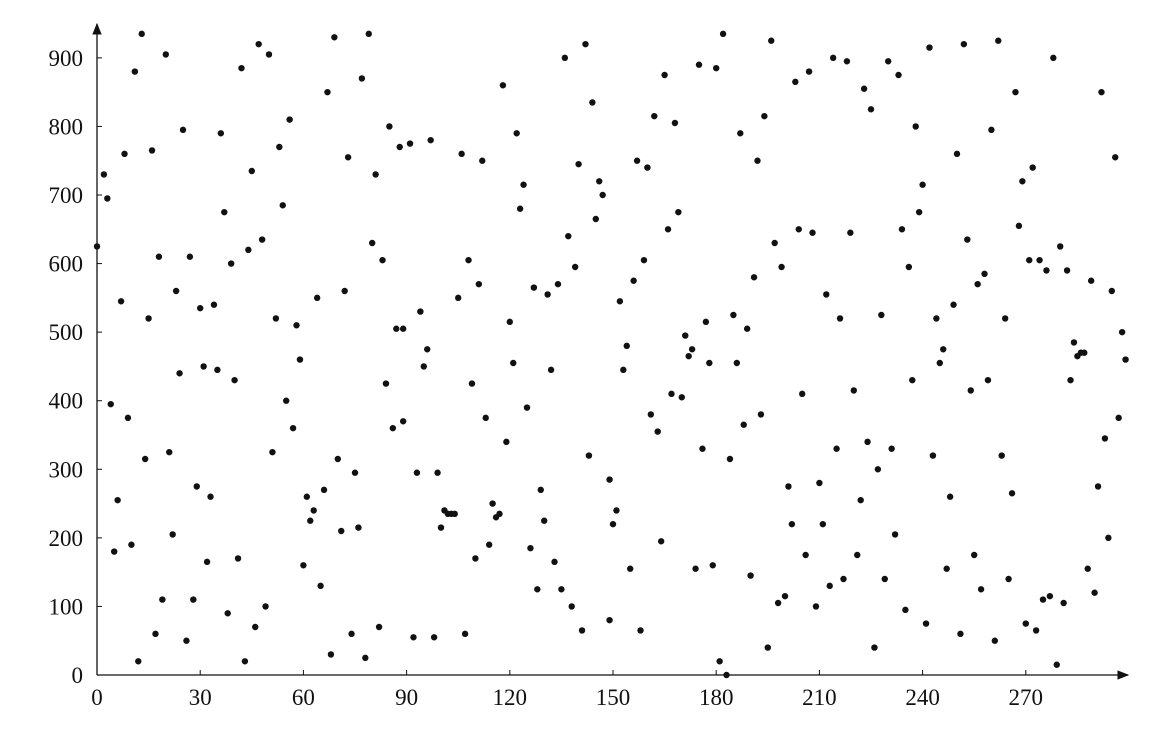 This screenshot has width=1167, height=748. What do you see at coordinates (66, 538) in the screenshot?
I see `y-tick-label: 200` at bounding box center [66, 538].